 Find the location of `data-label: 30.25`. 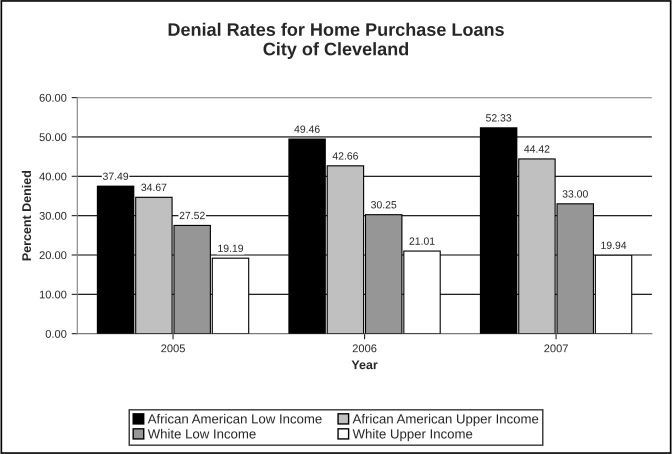

data-label: 30.25 is located at coordinates (383, 204).